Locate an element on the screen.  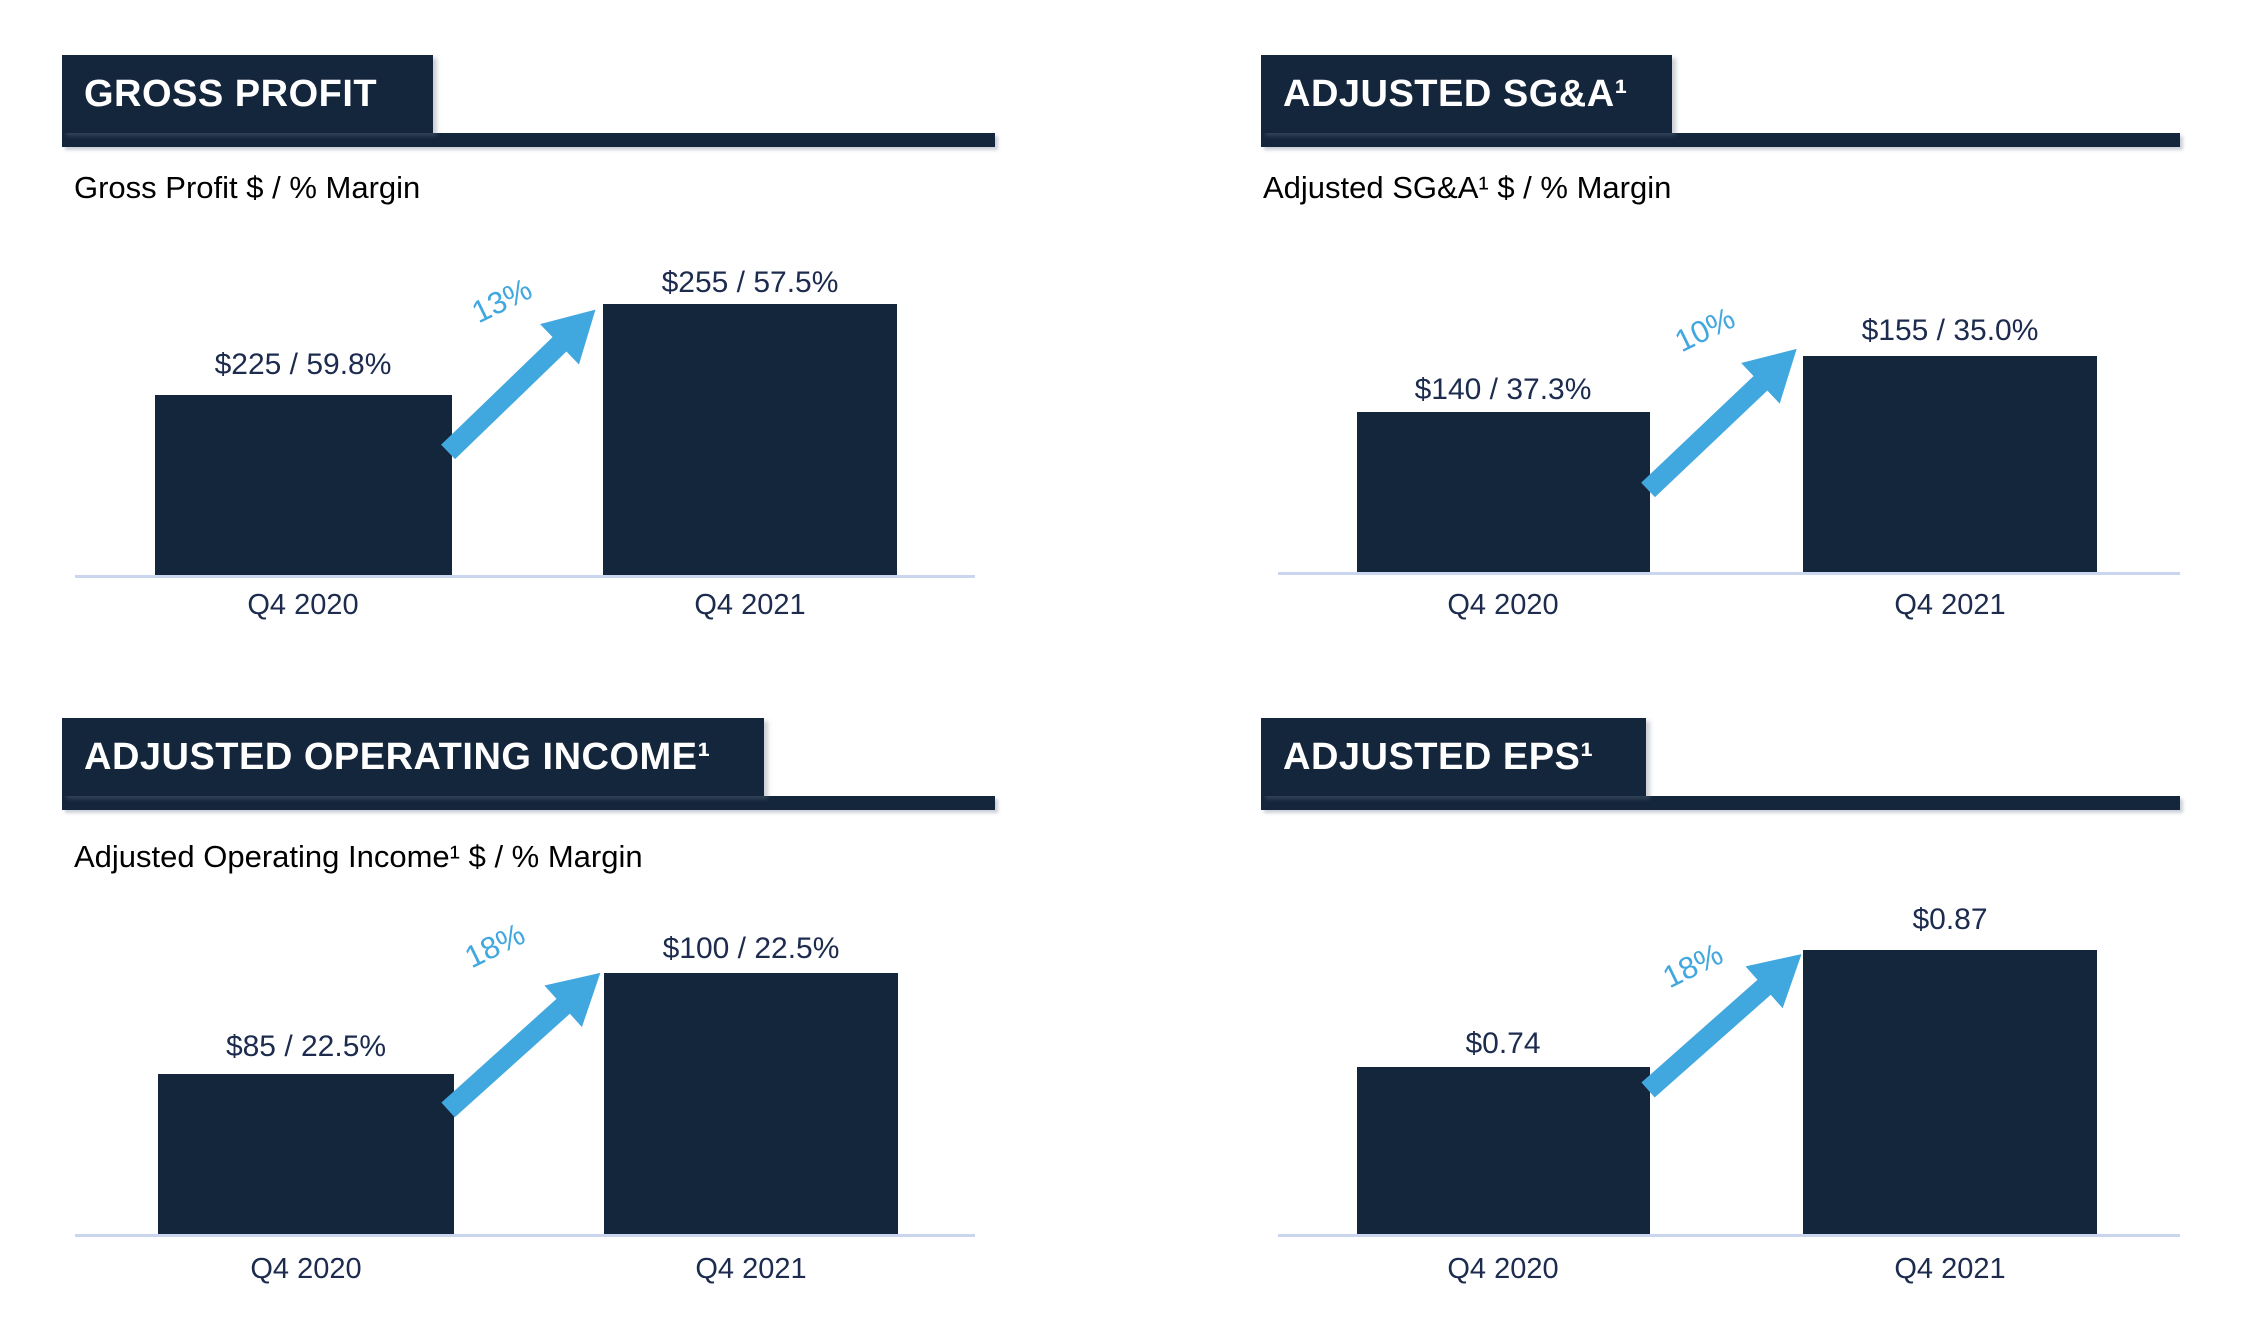
section-title: GROSS PROFIT is located at coordinates (231, 93).